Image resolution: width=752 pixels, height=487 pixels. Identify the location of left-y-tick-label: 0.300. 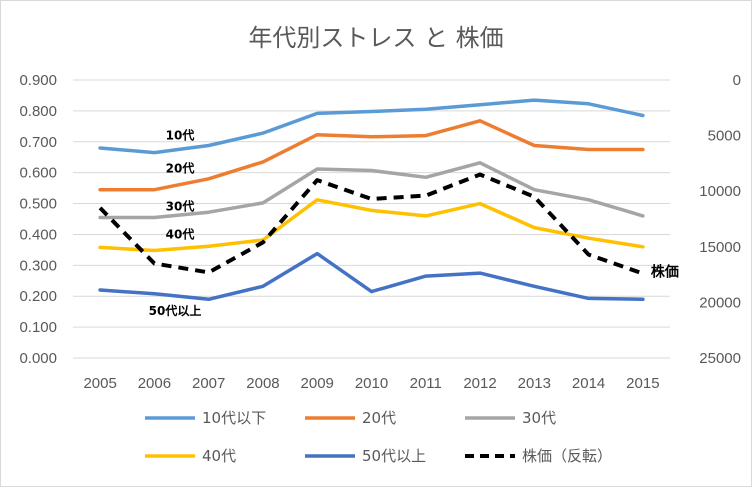
(38, 265).